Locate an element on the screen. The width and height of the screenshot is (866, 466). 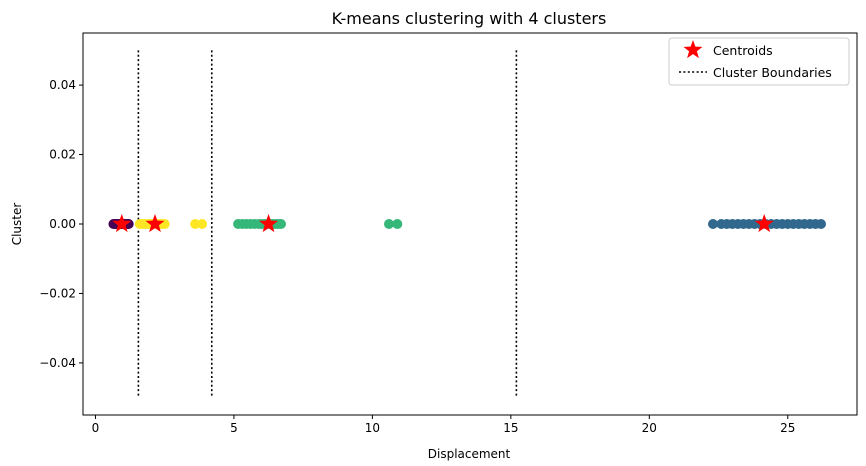
y-tick-label: 0.00 is located at coordinates (62, 224).